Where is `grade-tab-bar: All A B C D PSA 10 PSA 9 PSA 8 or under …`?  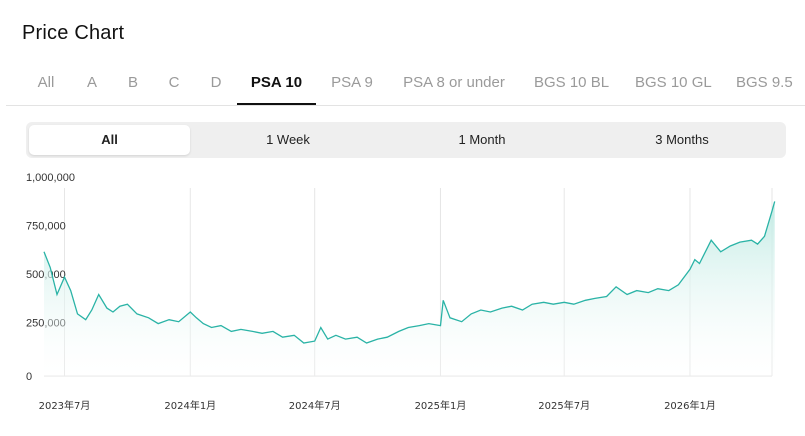 grade-tab-bar: All A B C D PSA 10 PSA 9 PSA 8 or under … is located at coordinates (405, 85).